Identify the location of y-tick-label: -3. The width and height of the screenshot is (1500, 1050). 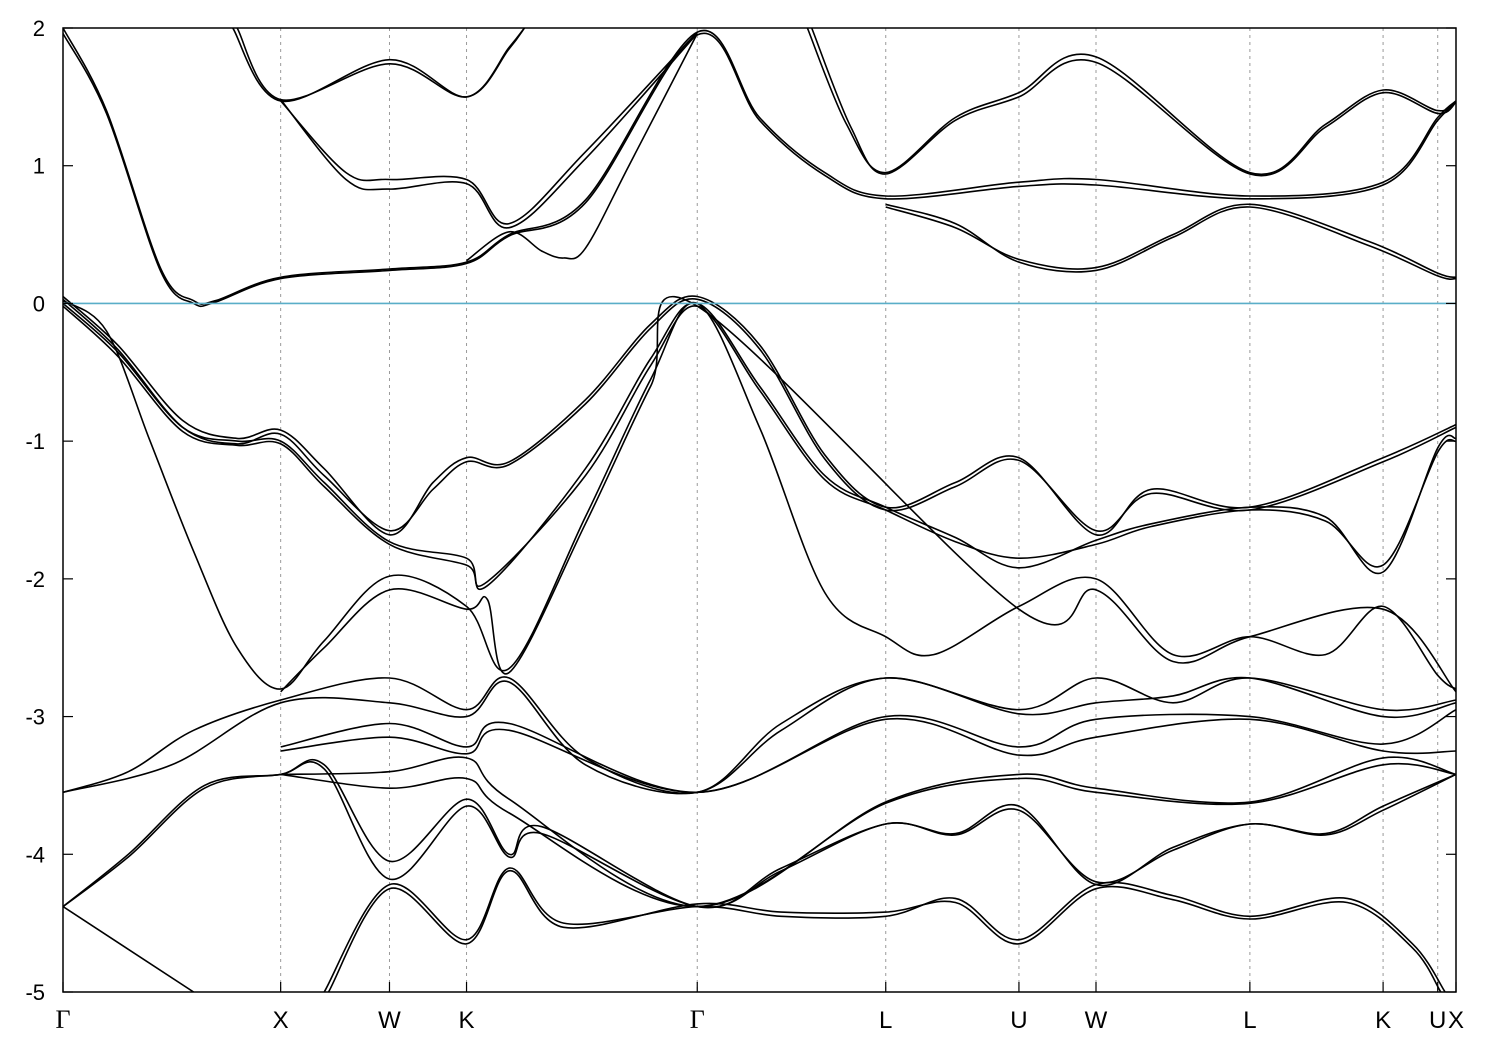
(35, 717).